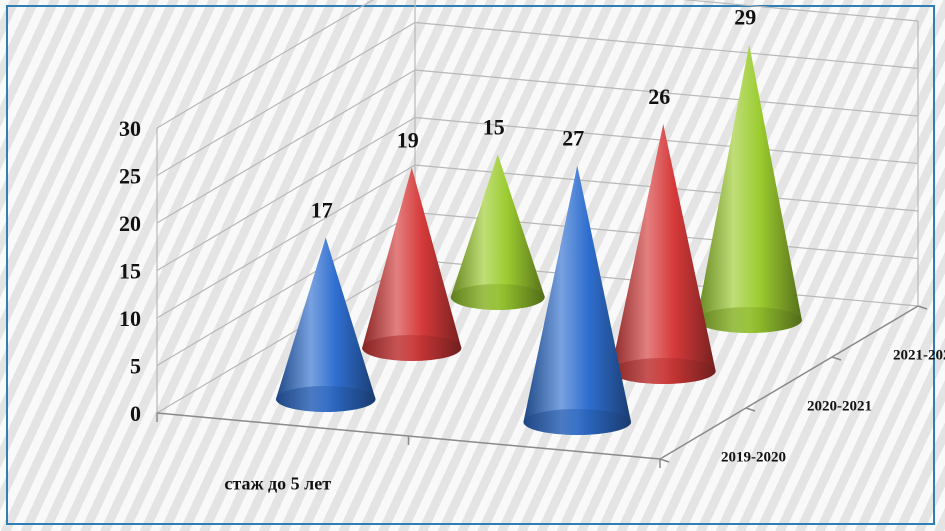 The width and height of the screenshot is (945, 531). I want to click on y-tick-label: 5, so click(135, 366).